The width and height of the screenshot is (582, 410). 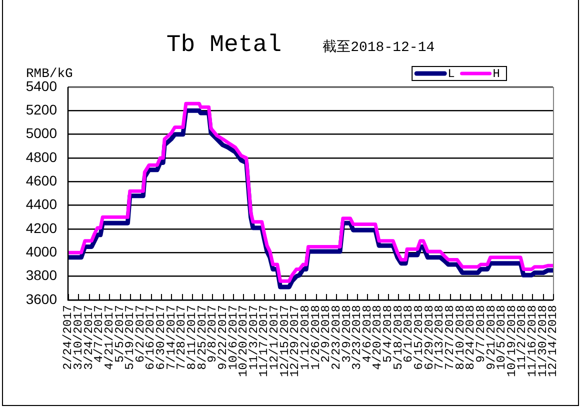 What do you see at coordinates (42, 204) in the screenshot?
I see `y-tick-label: 4400` at bounding box center [42, 204].